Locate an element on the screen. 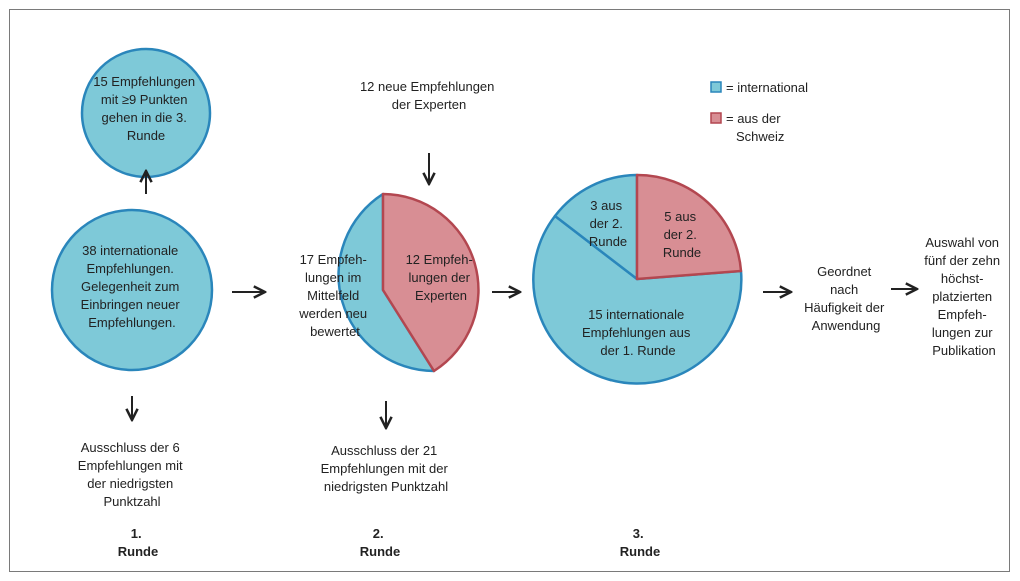  round1-main-circle is located at coordinates (132, 290).